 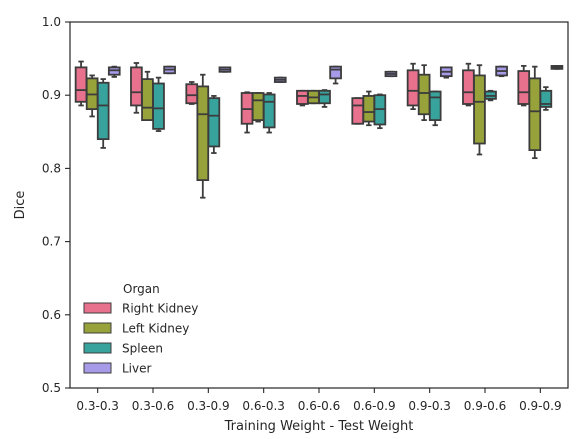 I want to click on x-tick-label: 0.9-0.6, so click(x=485, y=406).